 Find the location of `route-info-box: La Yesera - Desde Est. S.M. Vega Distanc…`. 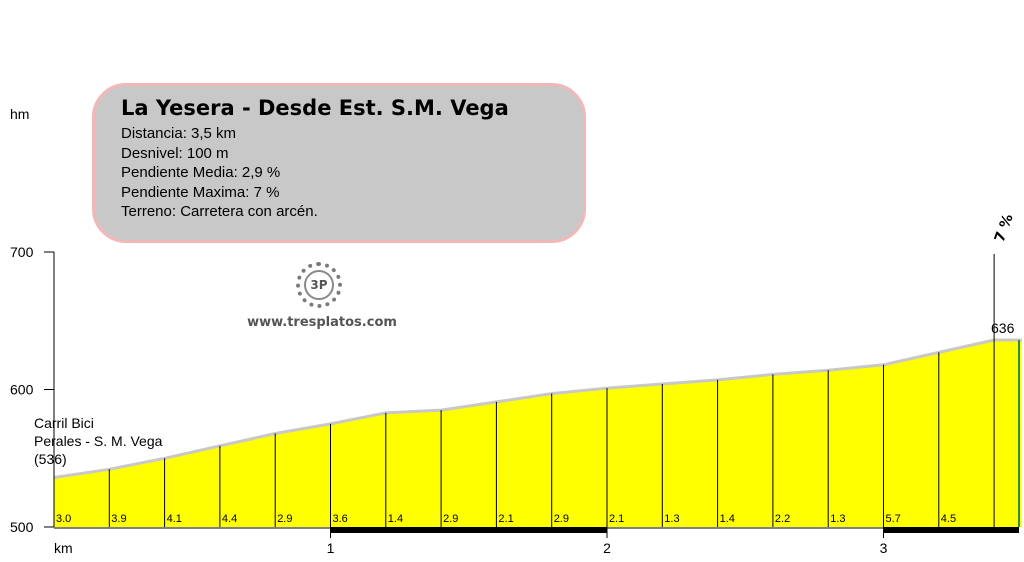

route-info-box: La Yesera - Desde Est. S.M. Vega Distanc… is located at coordinates (339, 163).